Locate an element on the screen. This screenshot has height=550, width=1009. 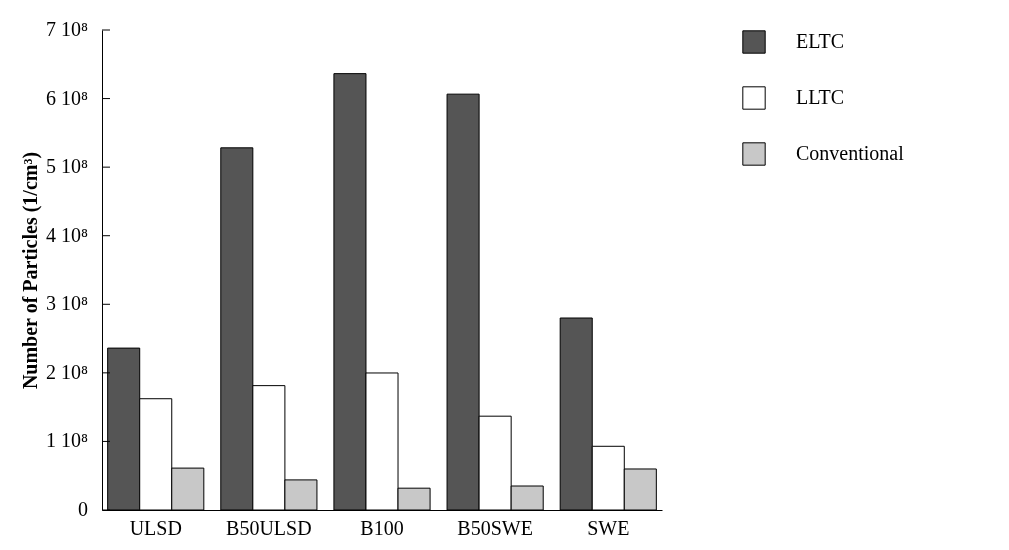
text: 4 10⁸ is located at coordinates (67, 234).